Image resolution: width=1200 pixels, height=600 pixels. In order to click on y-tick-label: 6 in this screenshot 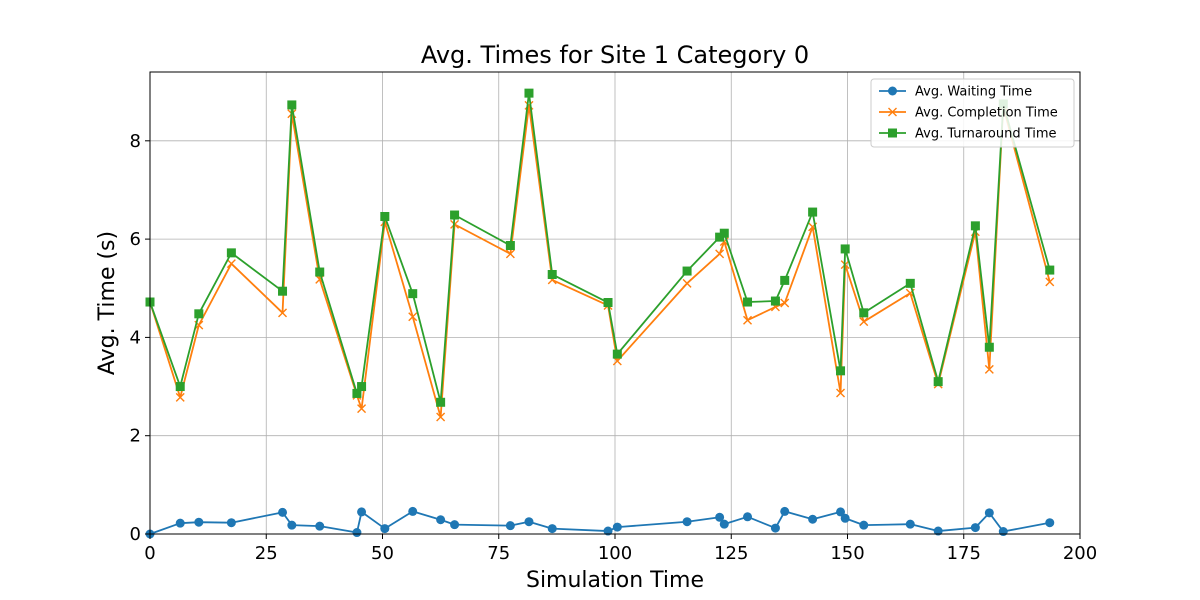, I will do `click(135, 239)`.